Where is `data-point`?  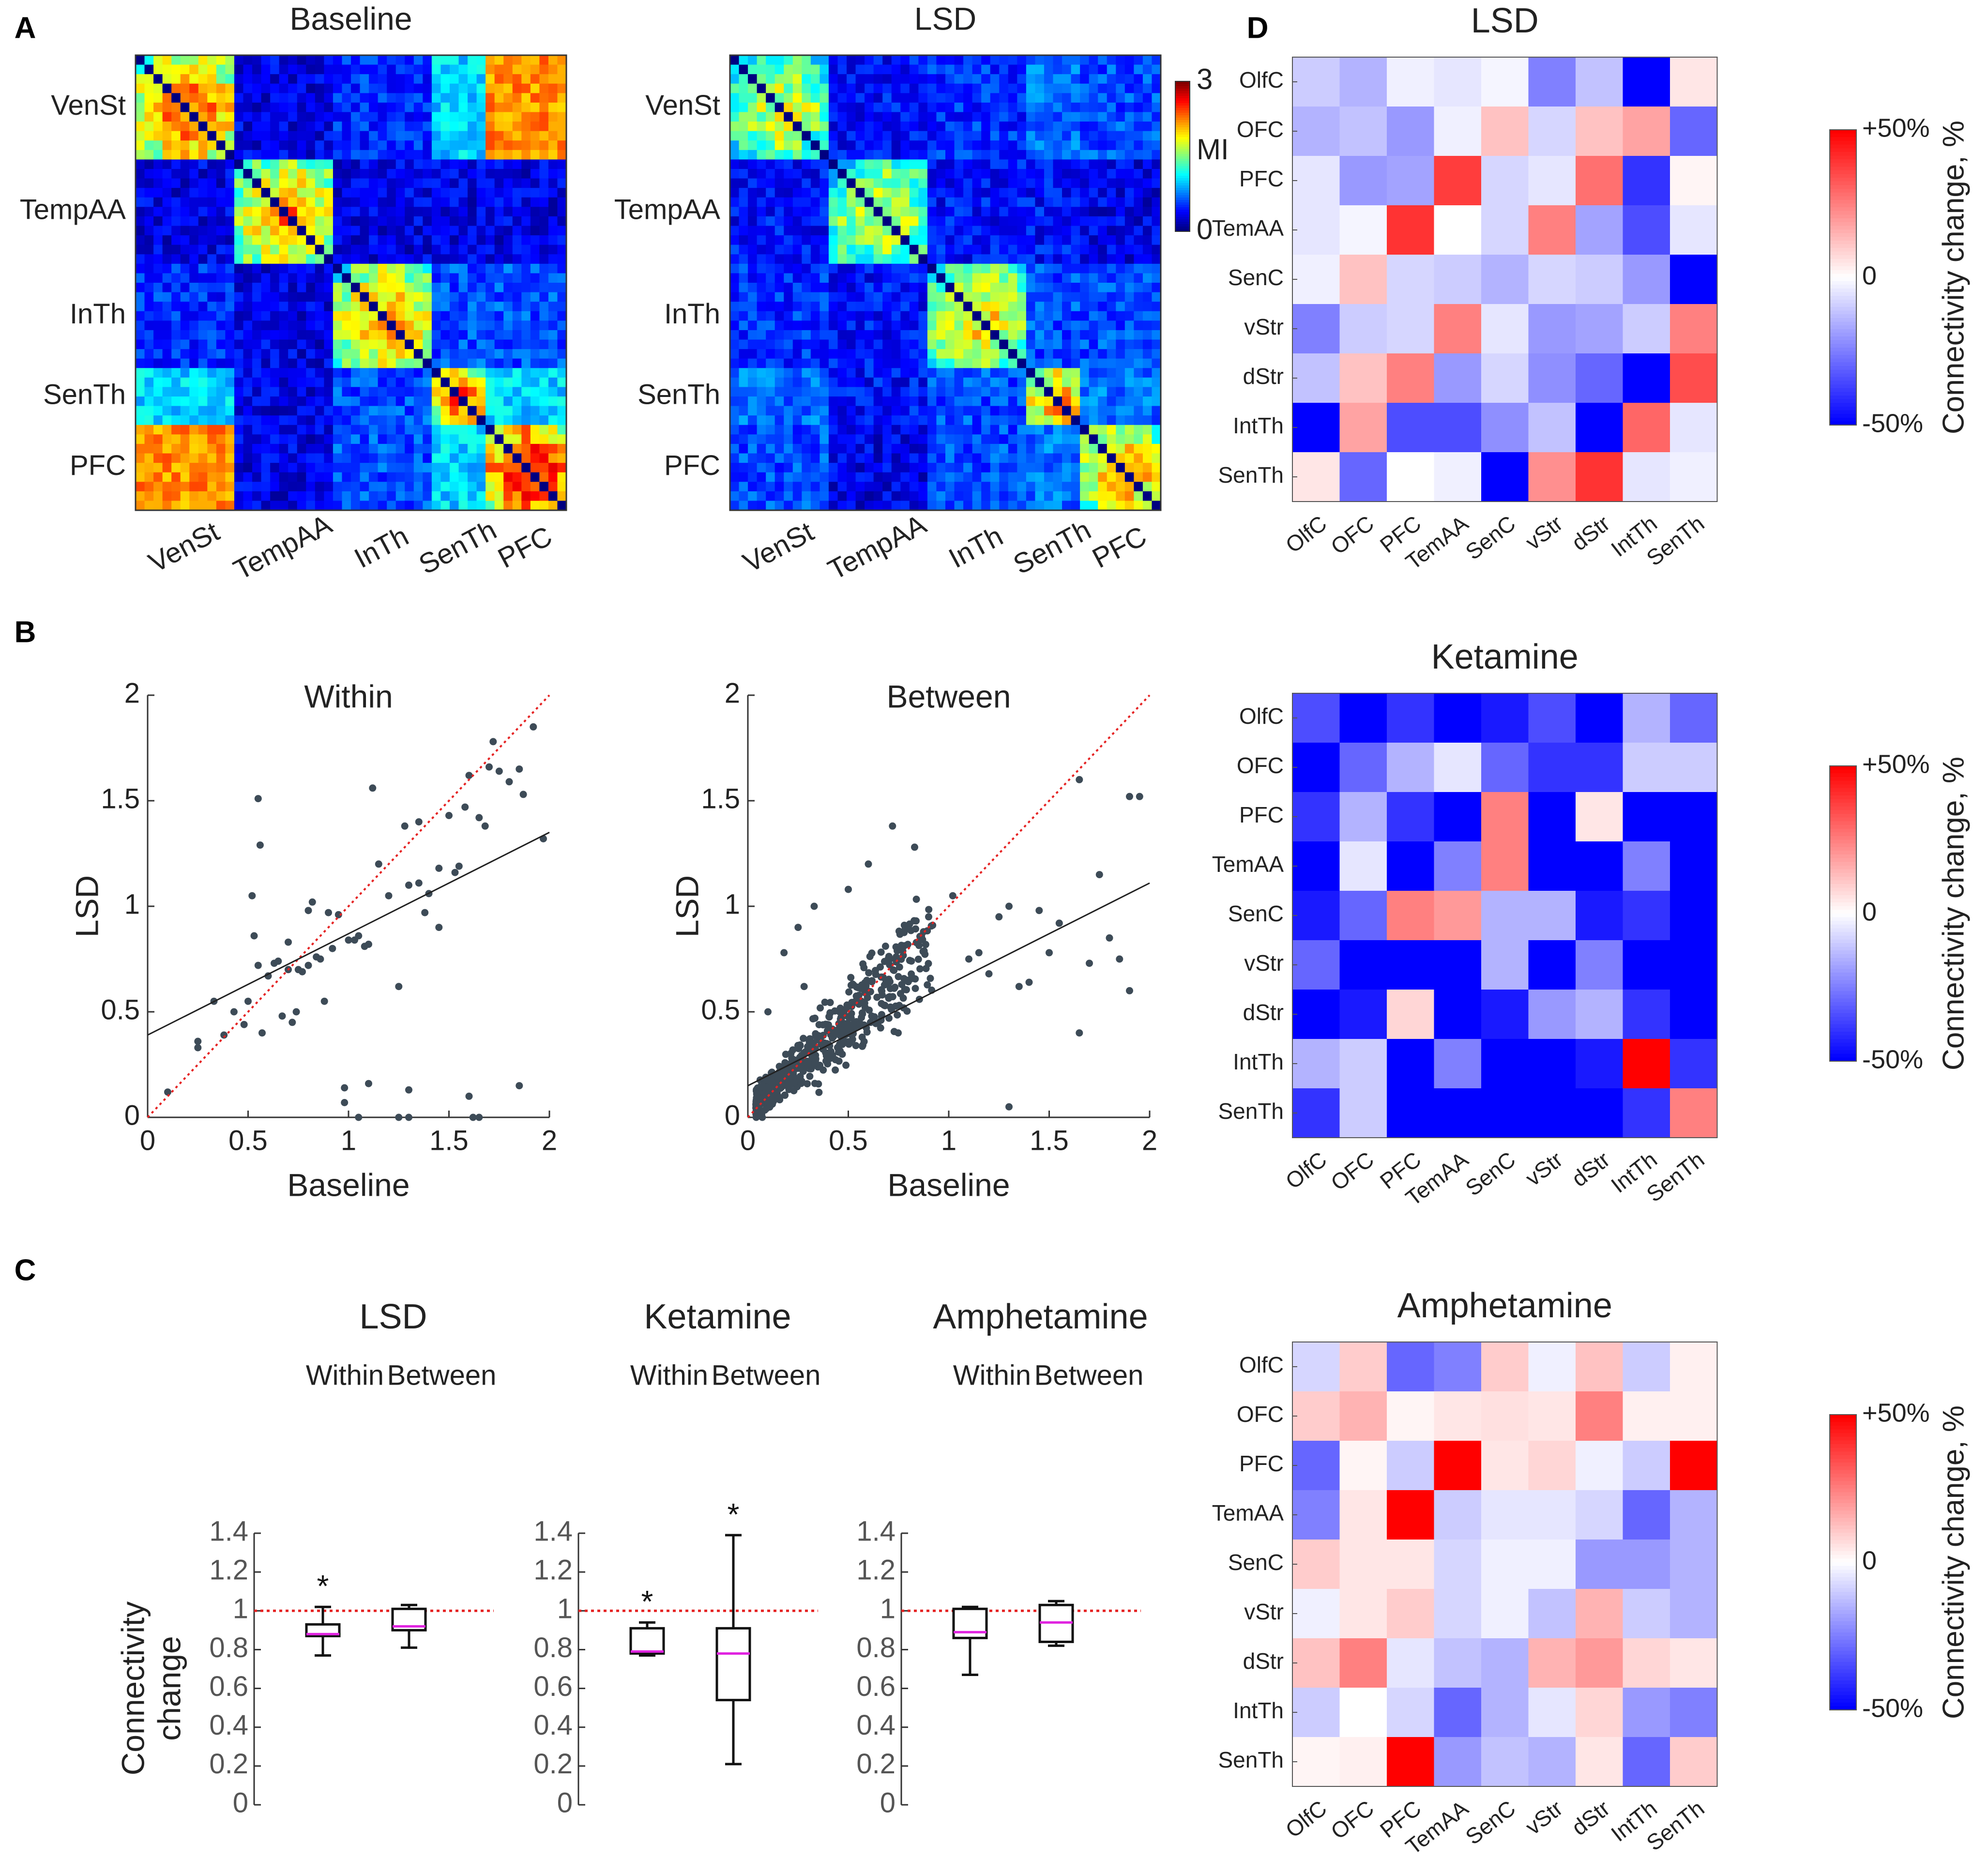 data-point is located at coordinates (345, 1102).